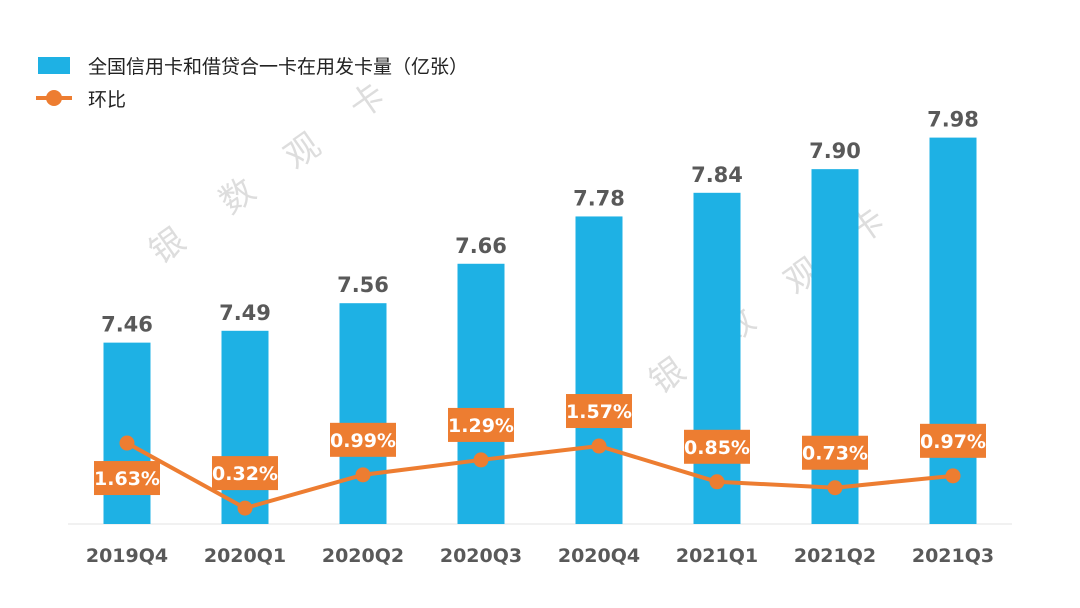 The width and height of the screenshot is (1080, 608). What do you see at coordinates (302, 151) in the screenshot?
I see `watermark-char: 观` at bounding box center [302, 151].